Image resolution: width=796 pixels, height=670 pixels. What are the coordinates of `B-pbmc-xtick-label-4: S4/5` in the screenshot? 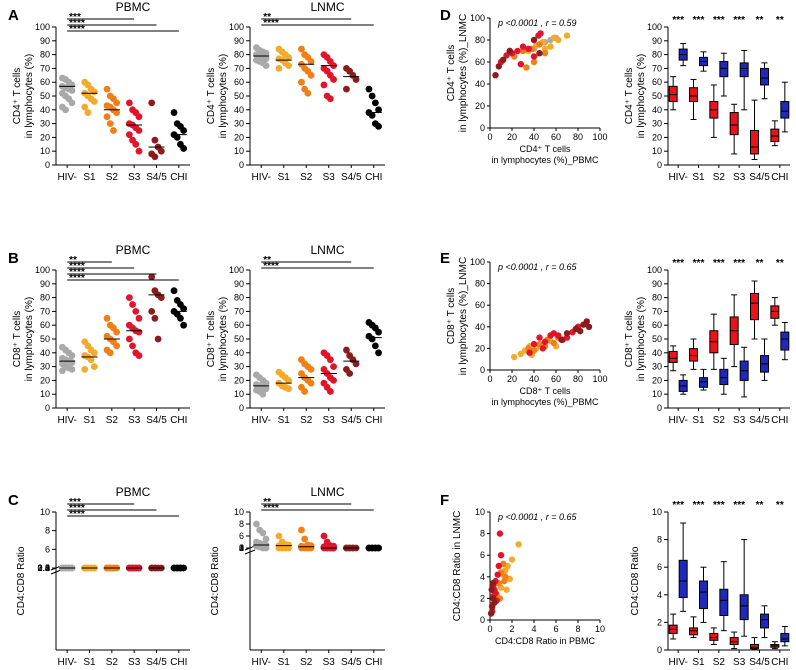 It's located at (156, 420).